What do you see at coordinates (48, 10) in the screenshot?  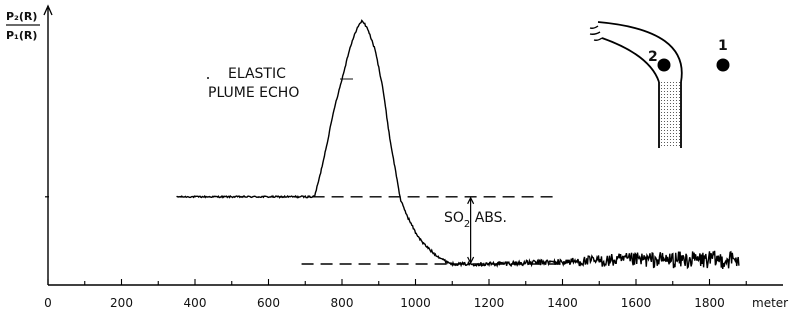 I see `y-axis-arrow` at bounding box center [48, 10].